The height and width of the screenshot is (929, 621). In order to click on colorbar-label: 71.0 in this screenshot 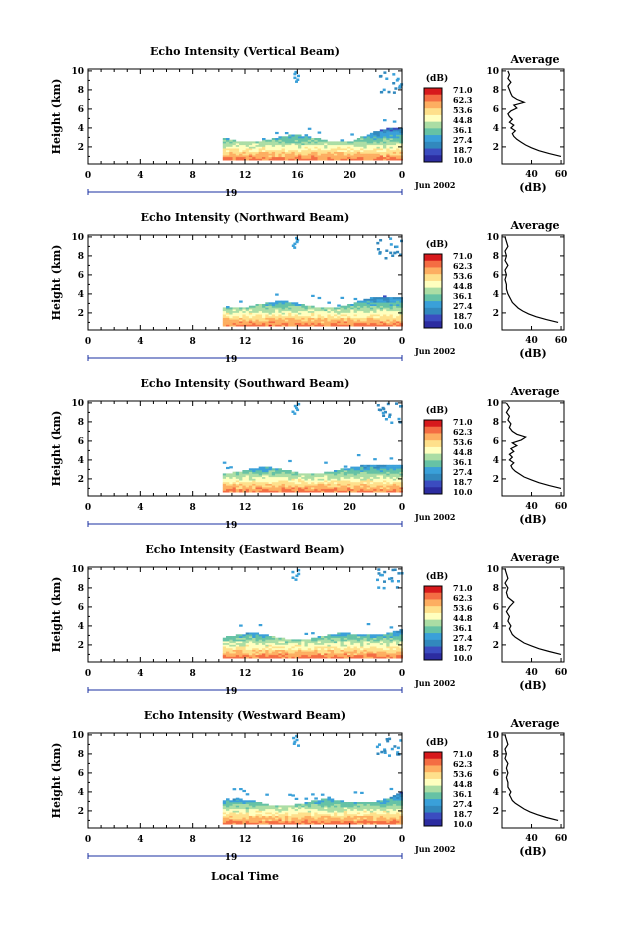, I will do `click(463, 90)`.